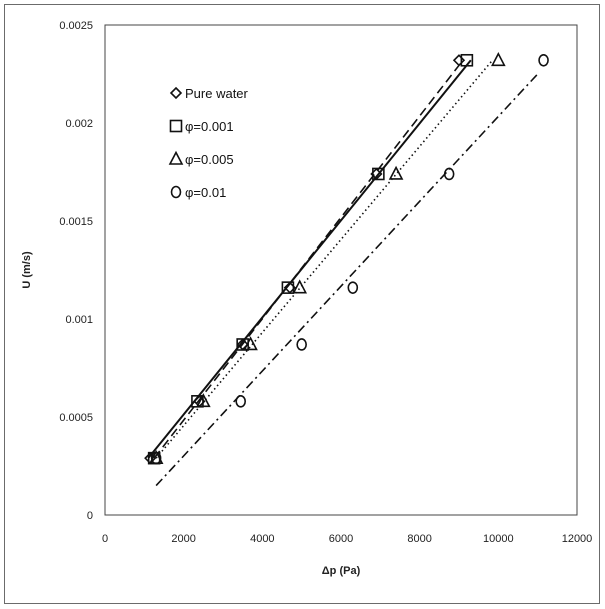  I want to click on x-tick-label: 10000, so click(498, 539).